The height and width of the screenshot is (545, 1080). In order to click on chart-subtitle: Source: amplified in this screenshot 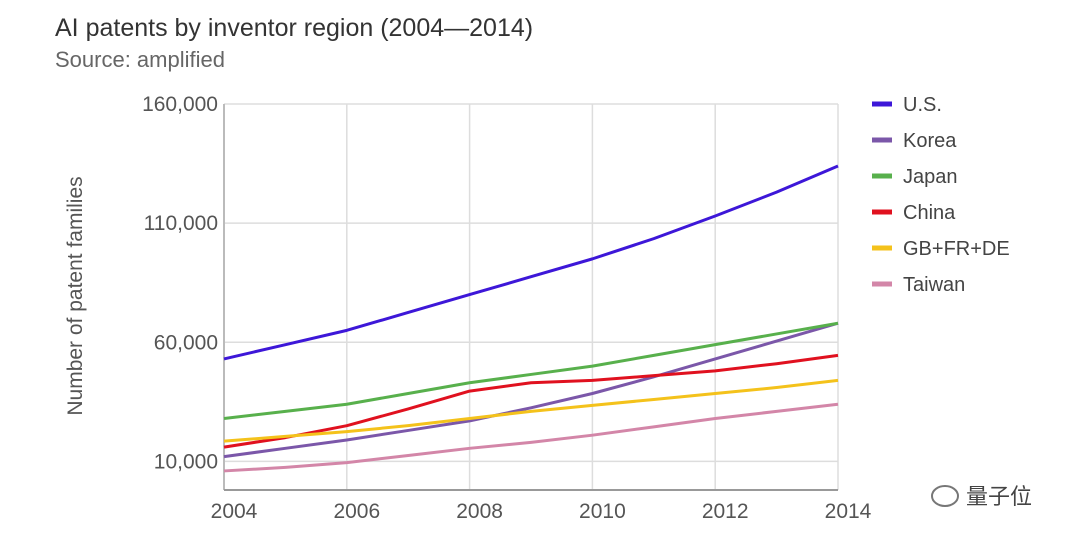, I will do `click(140, 59)`.